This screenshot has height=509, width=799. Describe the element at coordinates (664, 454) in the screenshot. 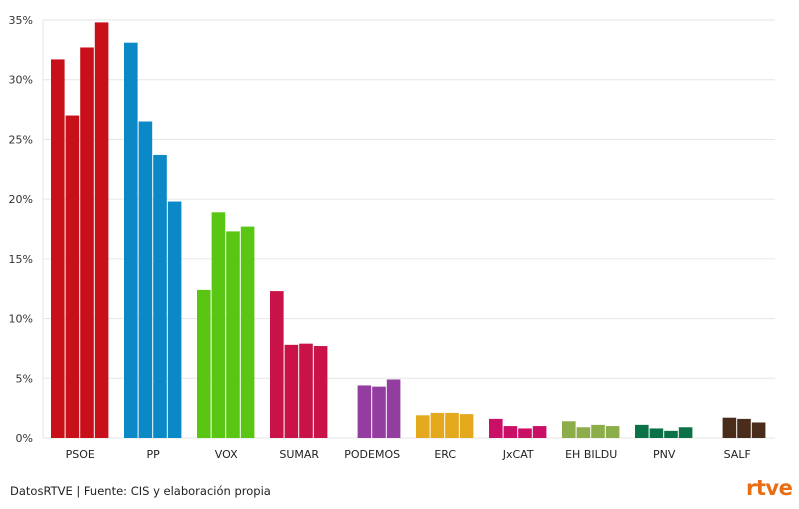

I see `x-tick-label: PNV` at that location.